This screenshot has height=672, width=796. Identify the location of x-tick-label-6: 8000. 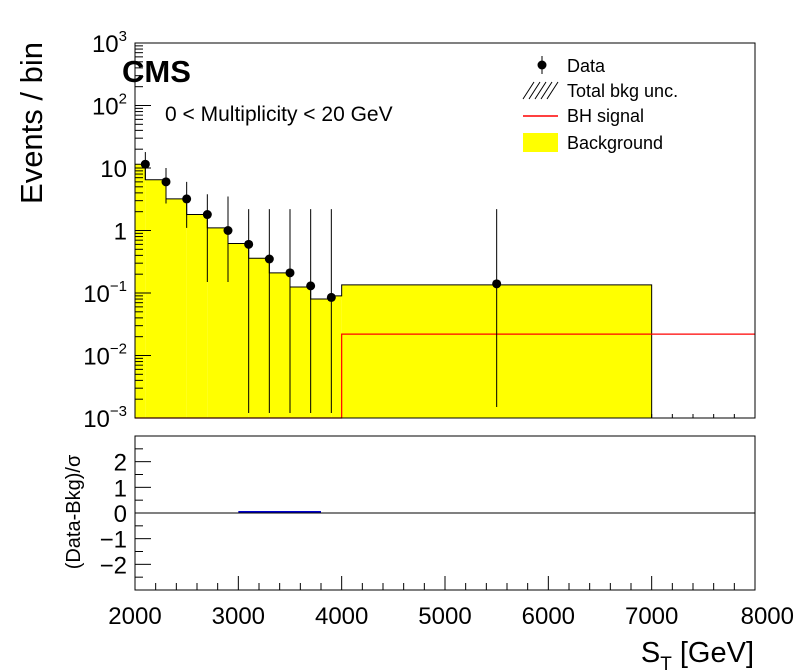
(767, 616).